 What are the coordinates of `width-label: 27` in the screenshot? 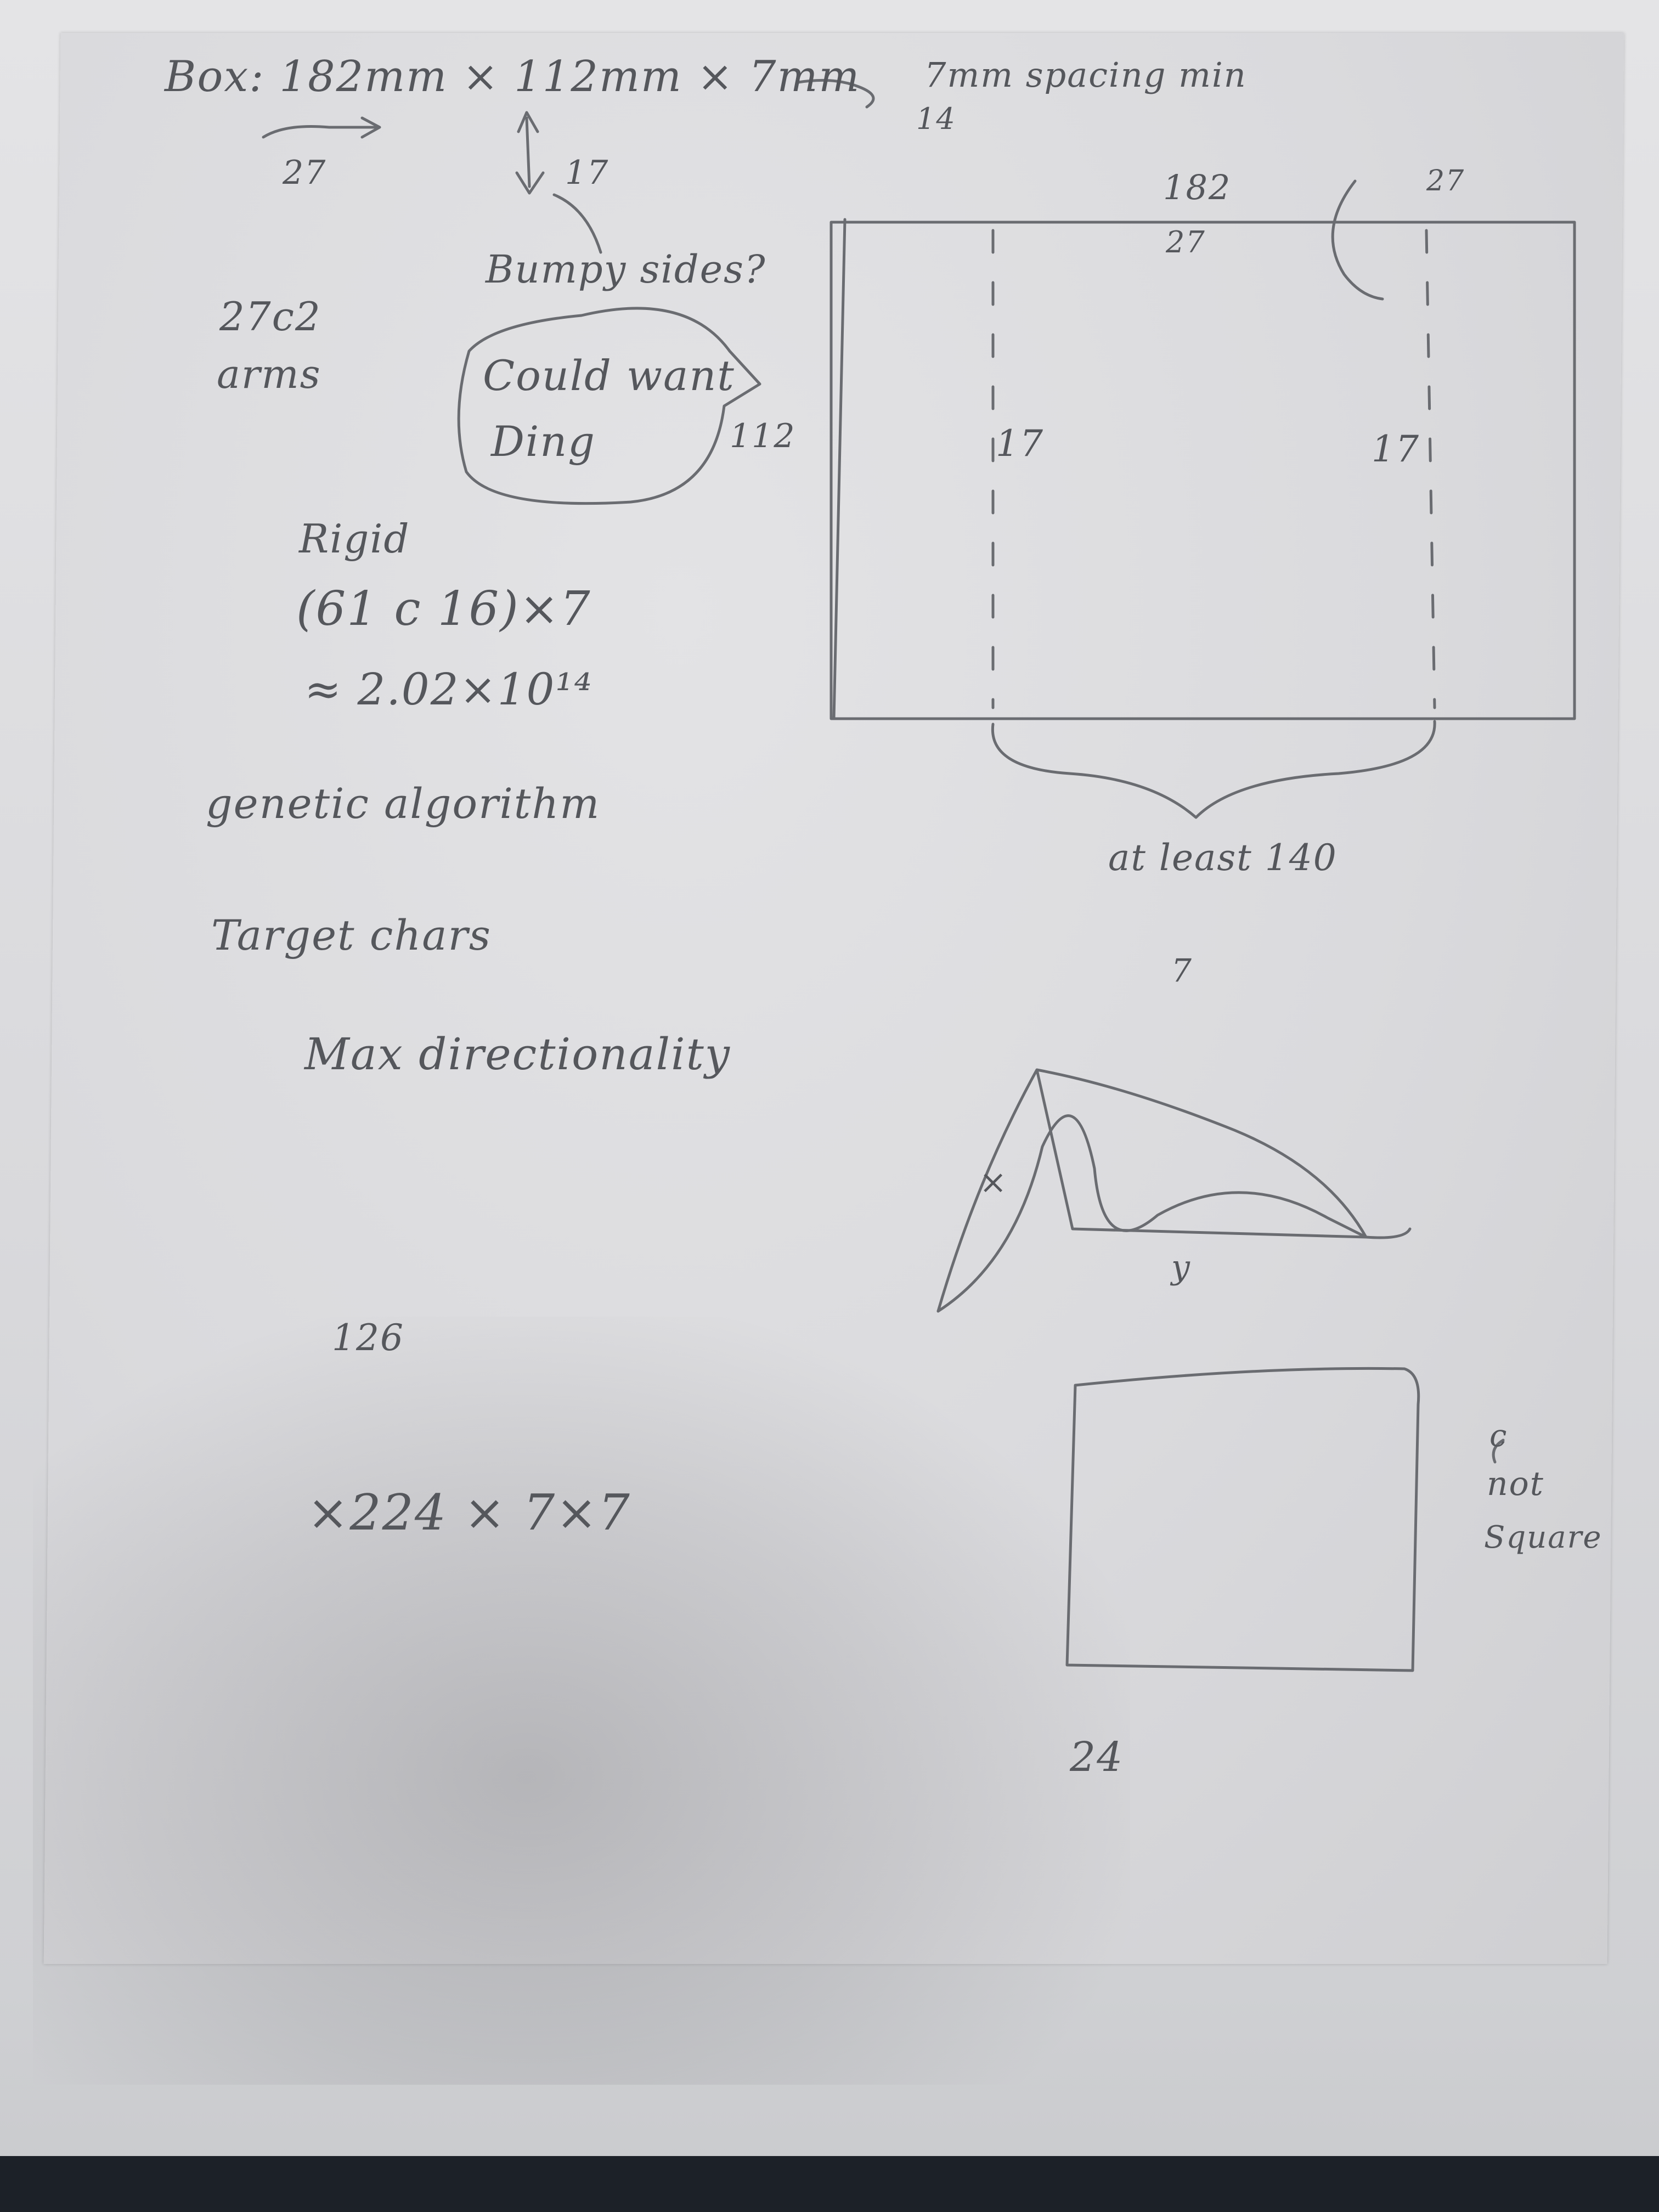 It's located at (305, 173).